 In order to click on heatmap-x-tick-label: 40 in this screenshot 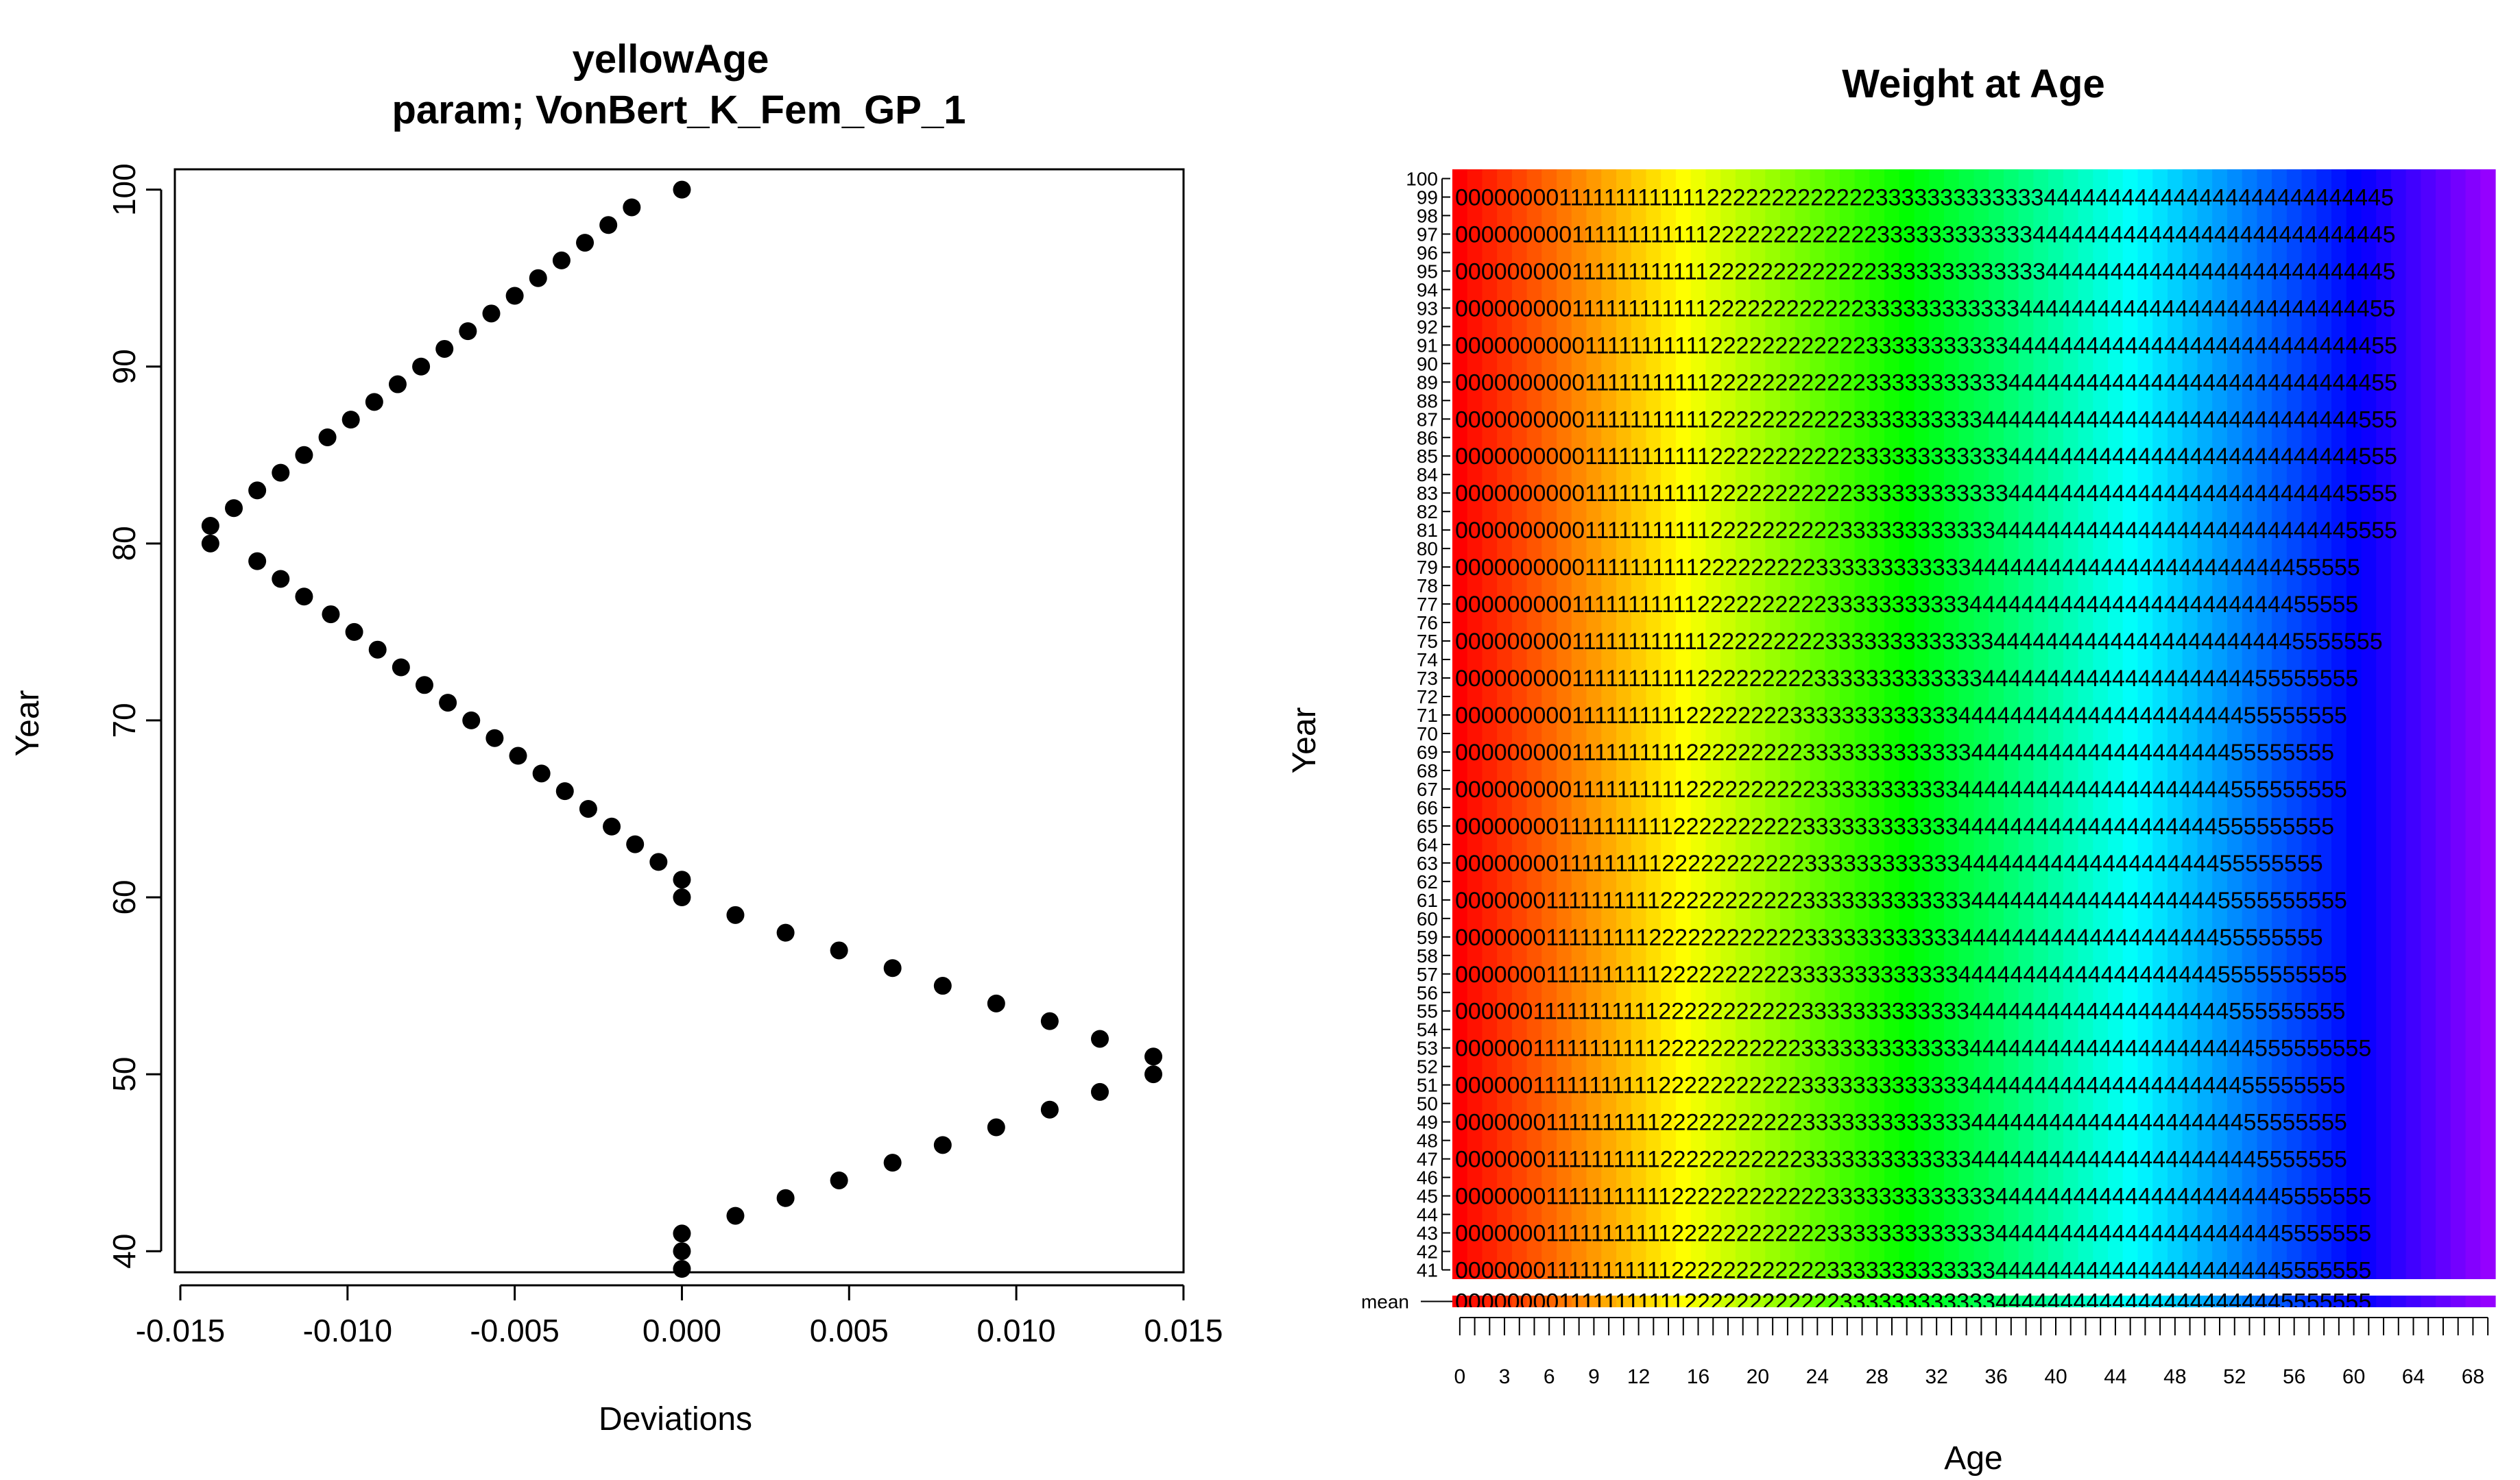, I will do `click(2055, 1377)`.